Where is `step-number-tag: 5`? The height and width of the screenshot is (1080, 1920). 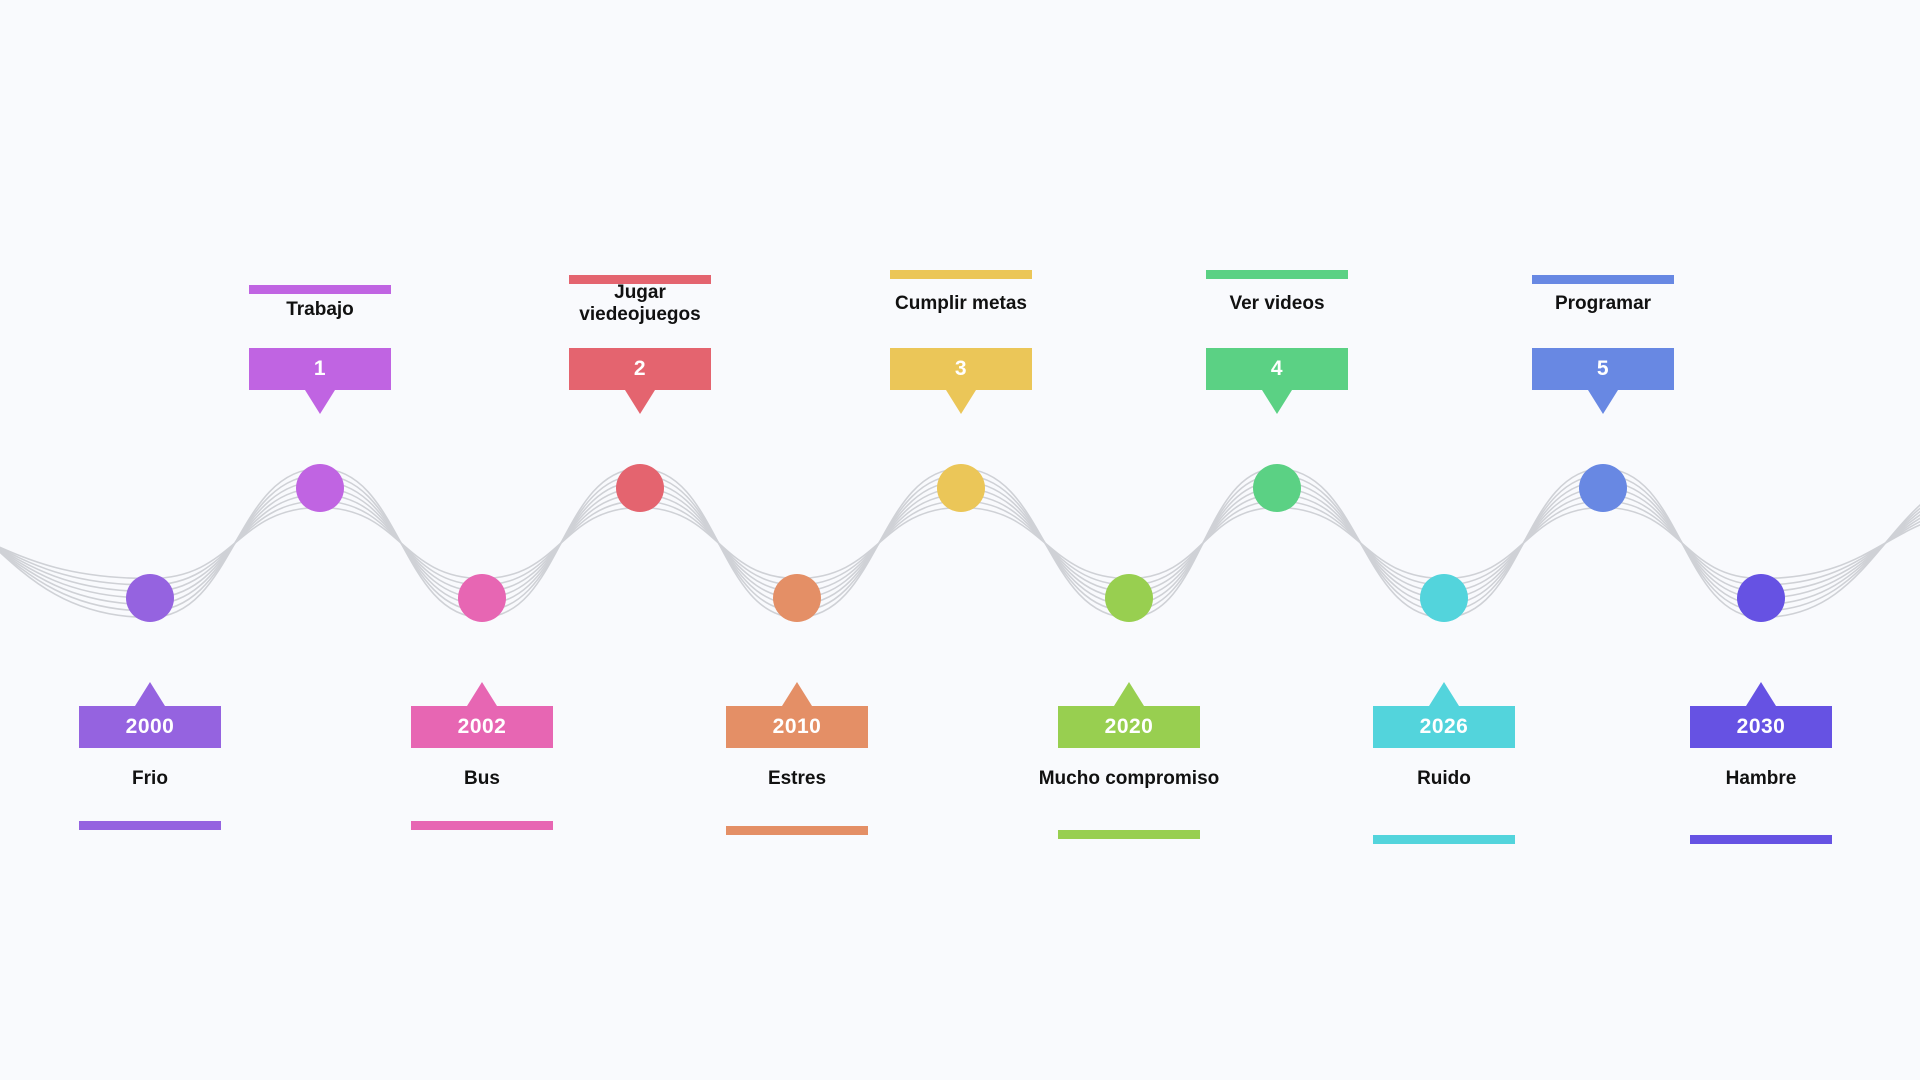 step-number-tag: 5 is located at coordinates (1603, 381).